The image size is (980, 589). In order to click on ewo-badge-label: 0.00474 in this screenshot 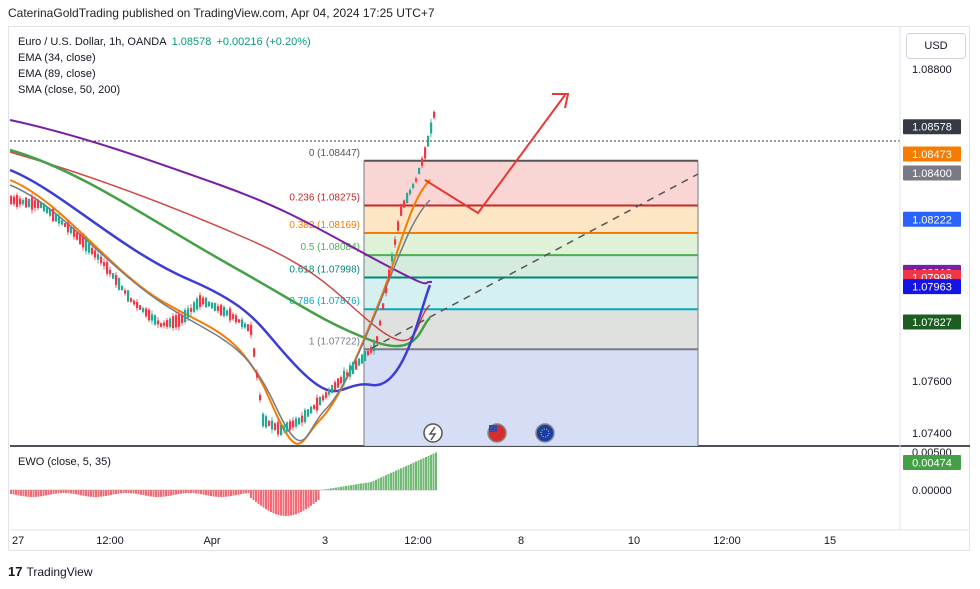, I will do `click(932, 464)`.